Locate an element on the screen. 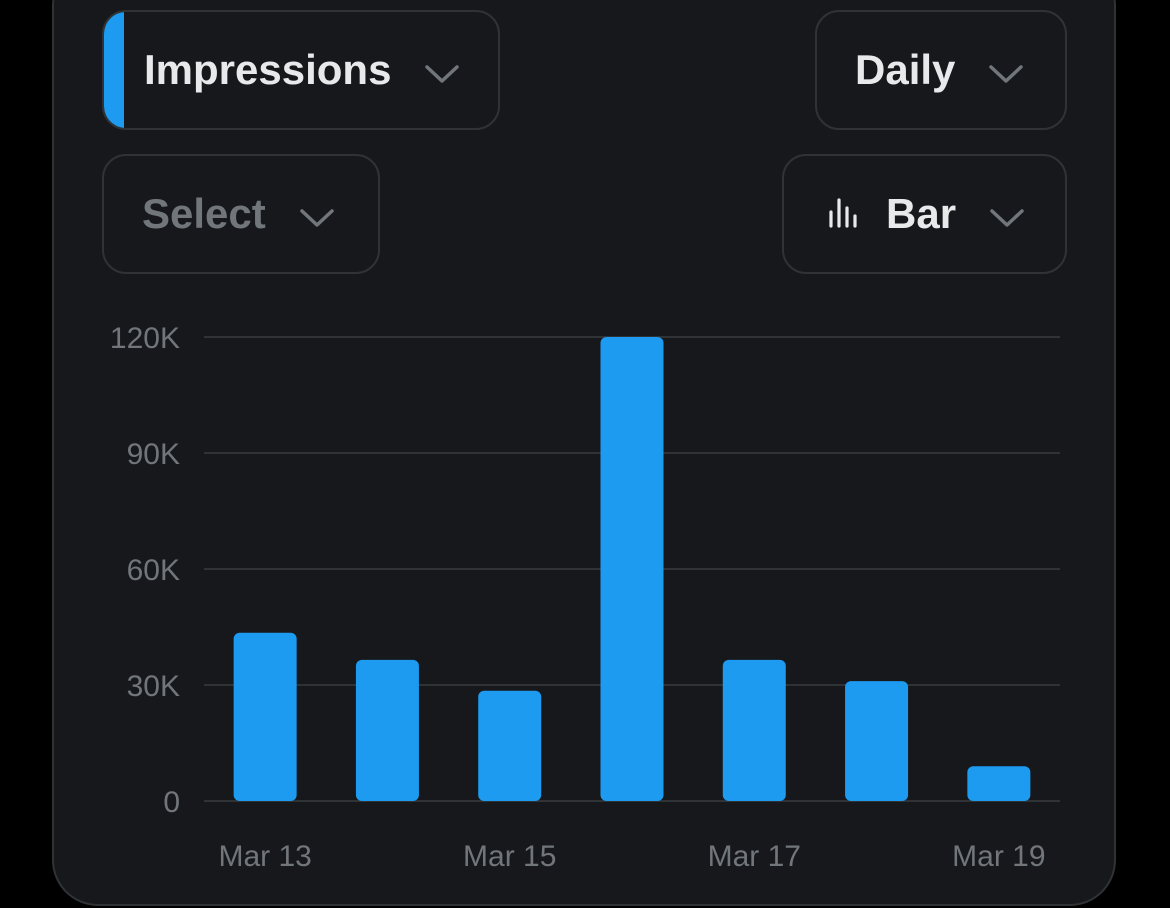 This screenshot has width=1170, height=908. y-axis-ticks: 0 30K 60K 90K 120K is located at coordinates (145, 570).